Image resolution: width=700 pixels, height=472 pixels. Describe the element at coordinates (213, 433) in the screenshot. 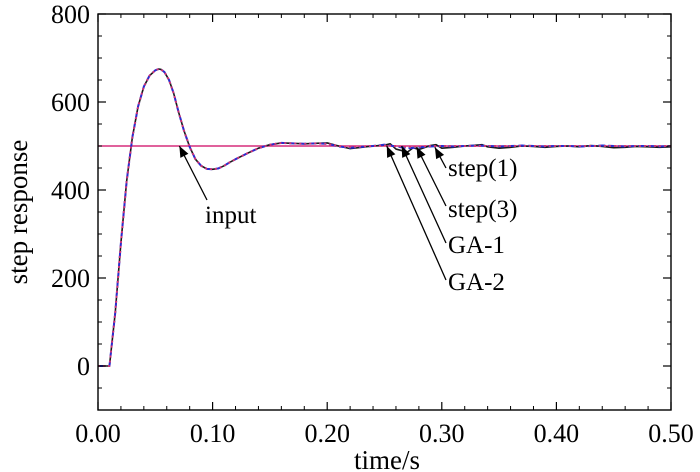

I see `x-tick-label: 0.10` at that location.